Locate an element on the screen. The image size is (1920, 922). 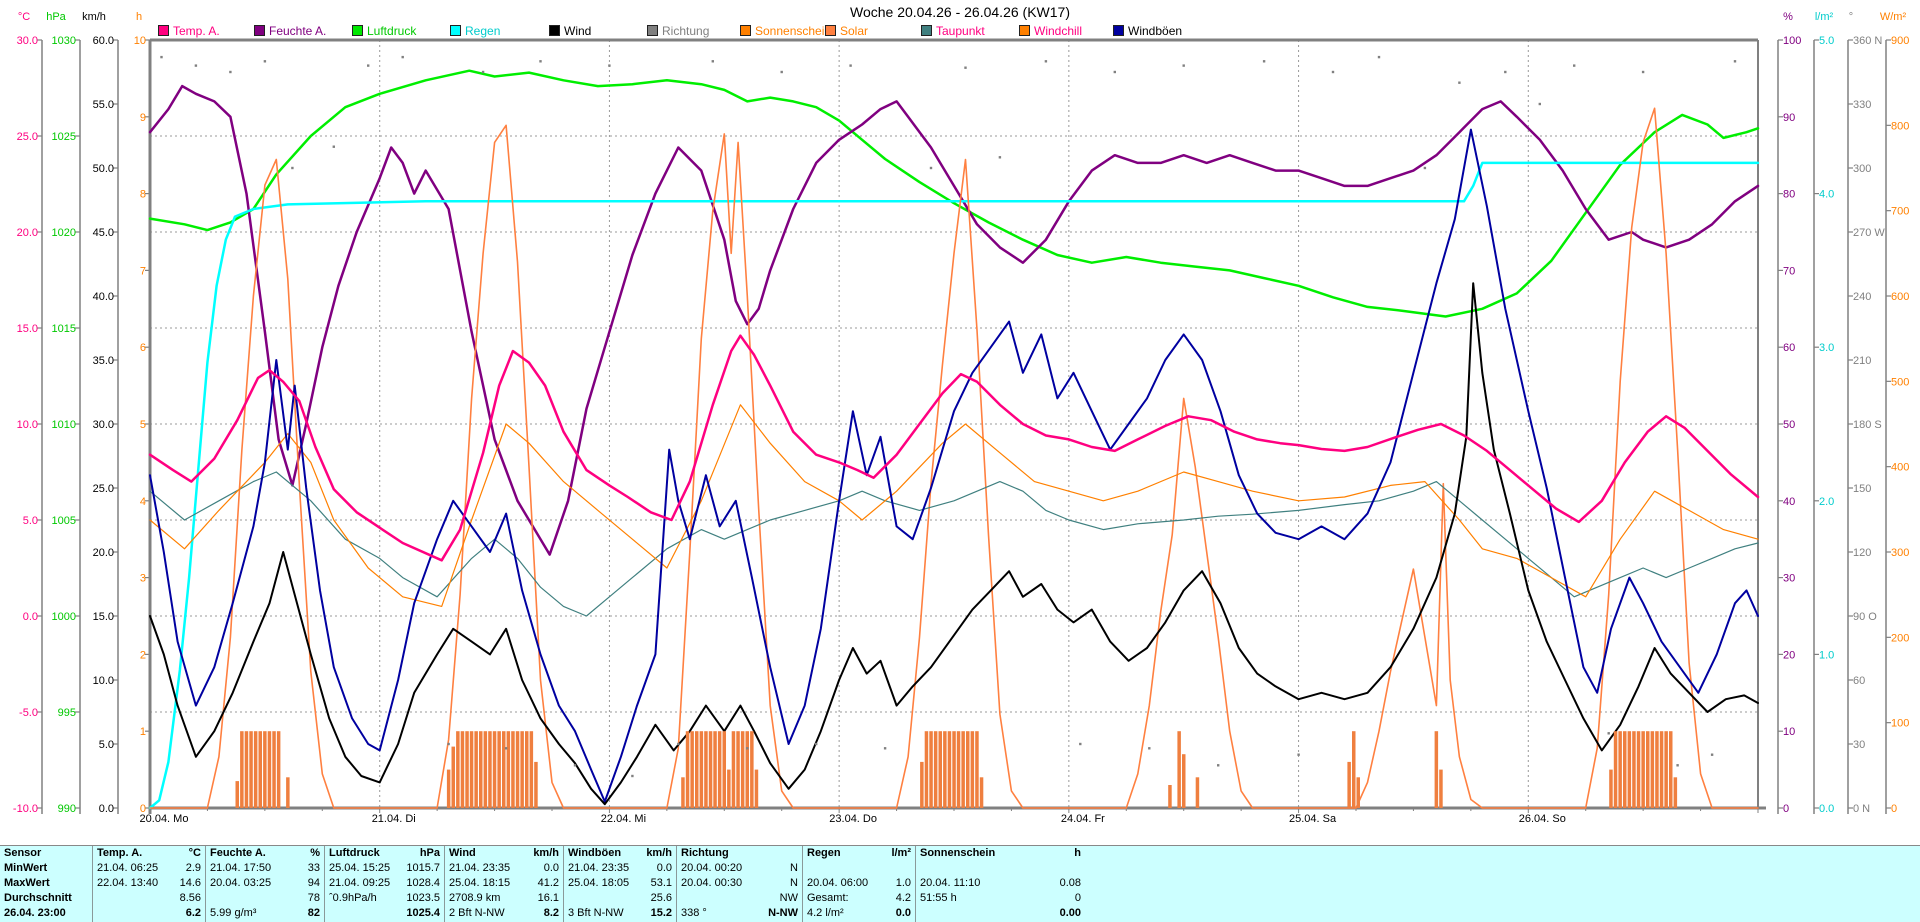
stats-cell-right: 0.00 is located at coordinates (1070, 913).